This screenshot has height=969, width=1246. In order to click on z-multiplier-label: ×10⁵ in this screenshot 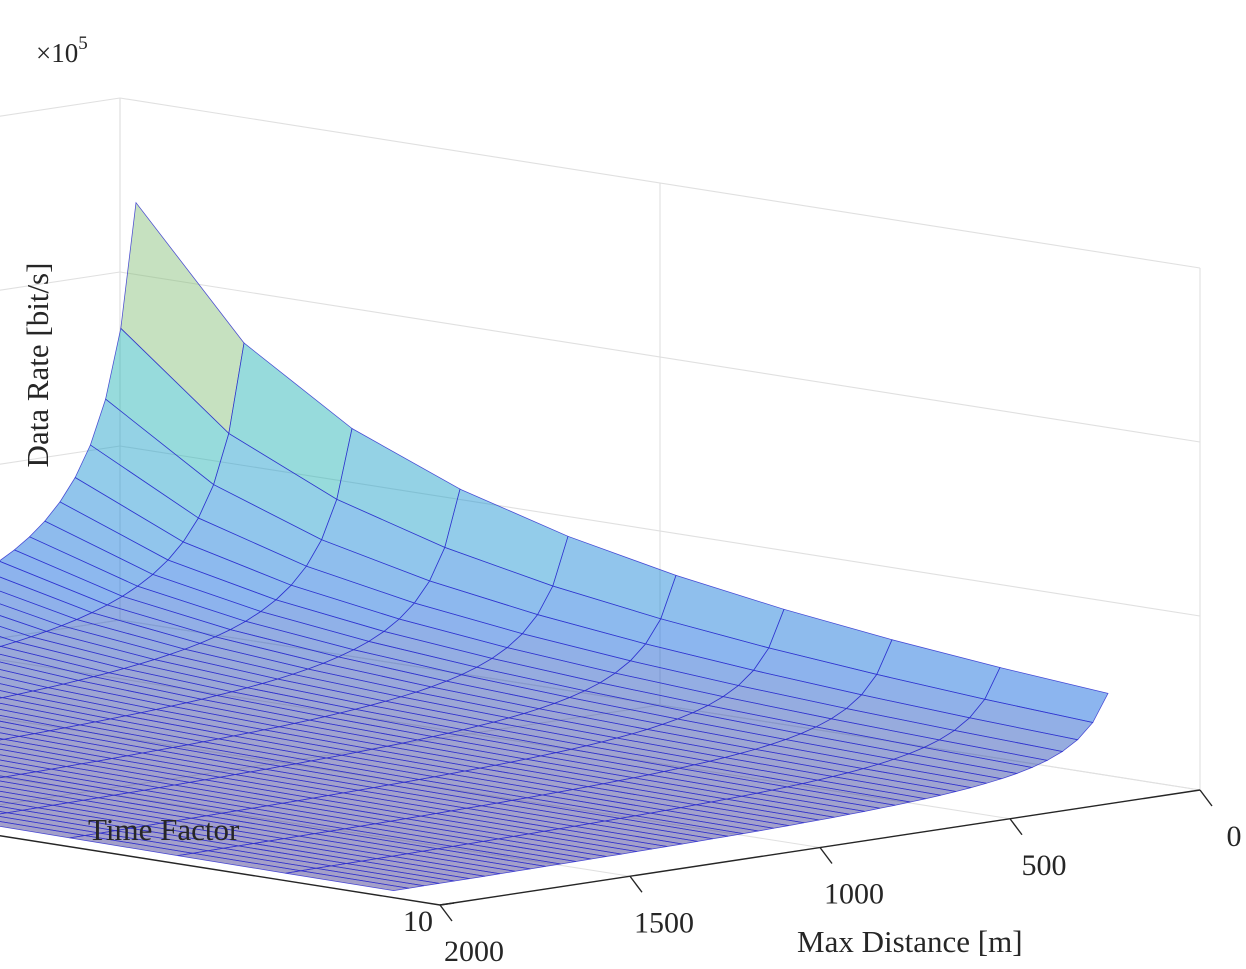, I will do `click(62, 50)`.